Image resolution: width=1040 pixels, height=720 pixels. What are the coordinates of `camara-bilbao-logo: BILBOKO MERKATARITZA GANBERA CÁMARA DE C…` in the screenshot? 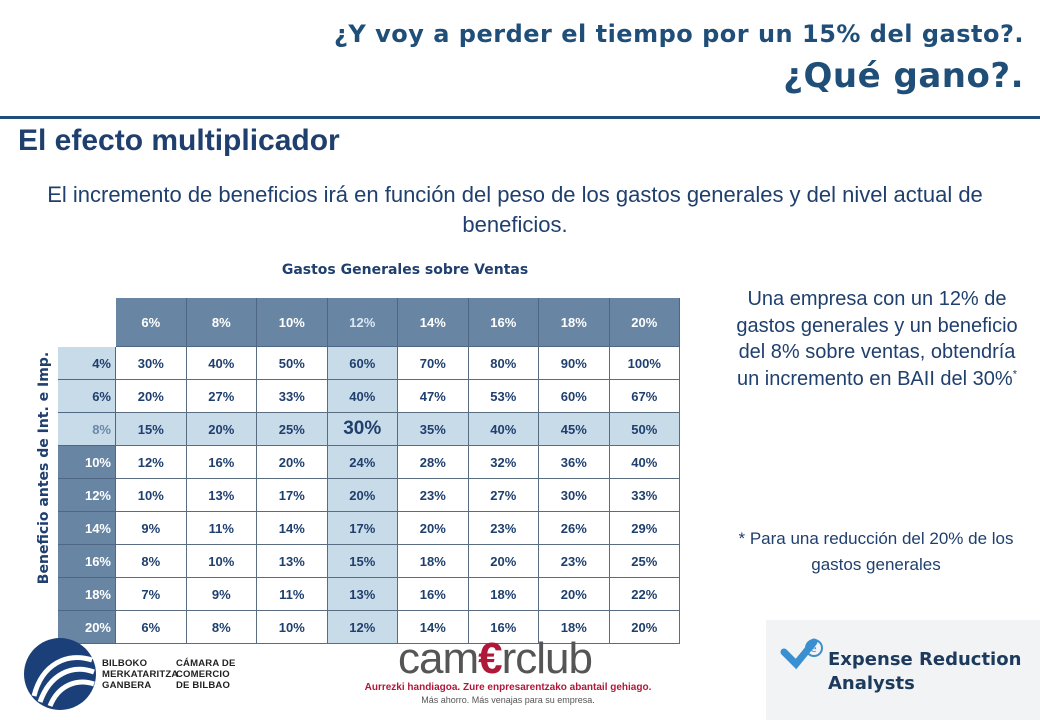 It's located at (137, 674).